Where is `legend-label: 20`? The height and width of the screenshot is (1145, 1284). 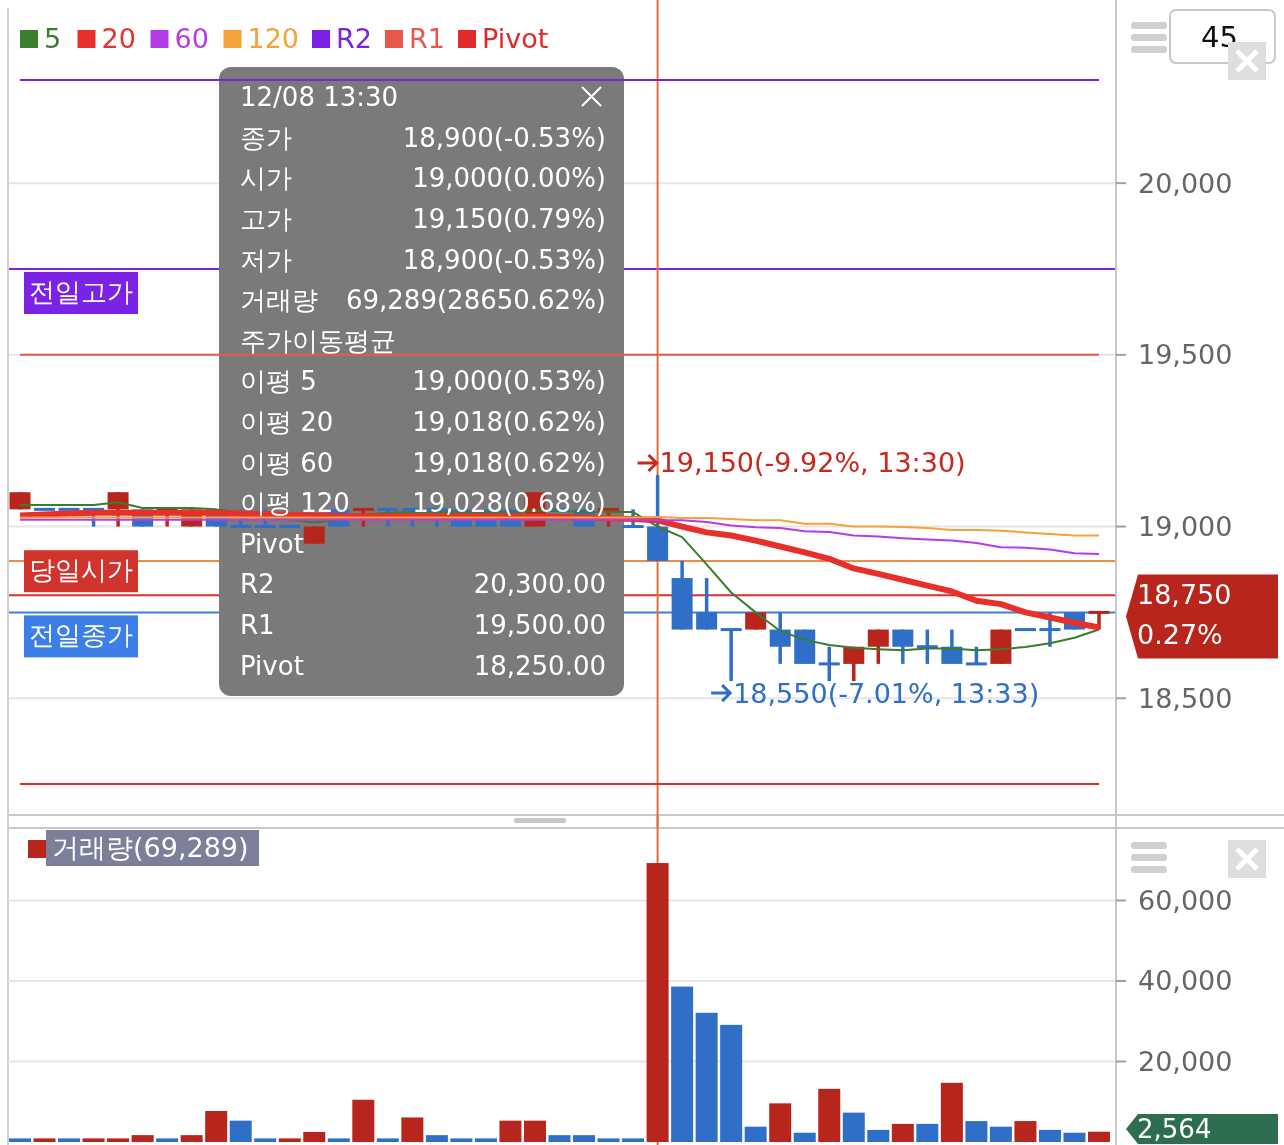 legend-label: 20 is located at coordinates (118, 38).